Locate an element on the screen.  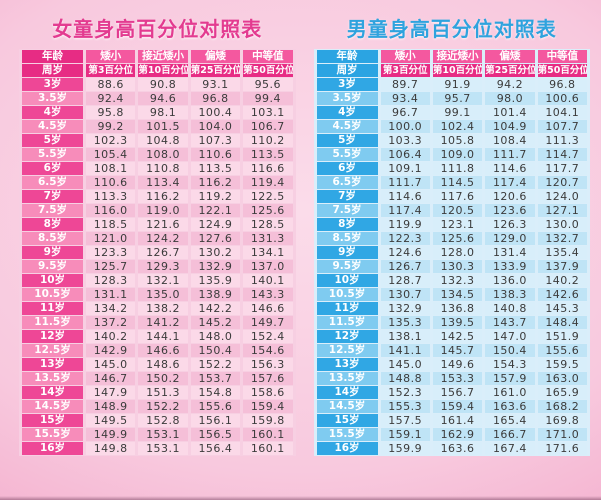
height-value-cell: 146.7 is located at coordinates (111, 378).